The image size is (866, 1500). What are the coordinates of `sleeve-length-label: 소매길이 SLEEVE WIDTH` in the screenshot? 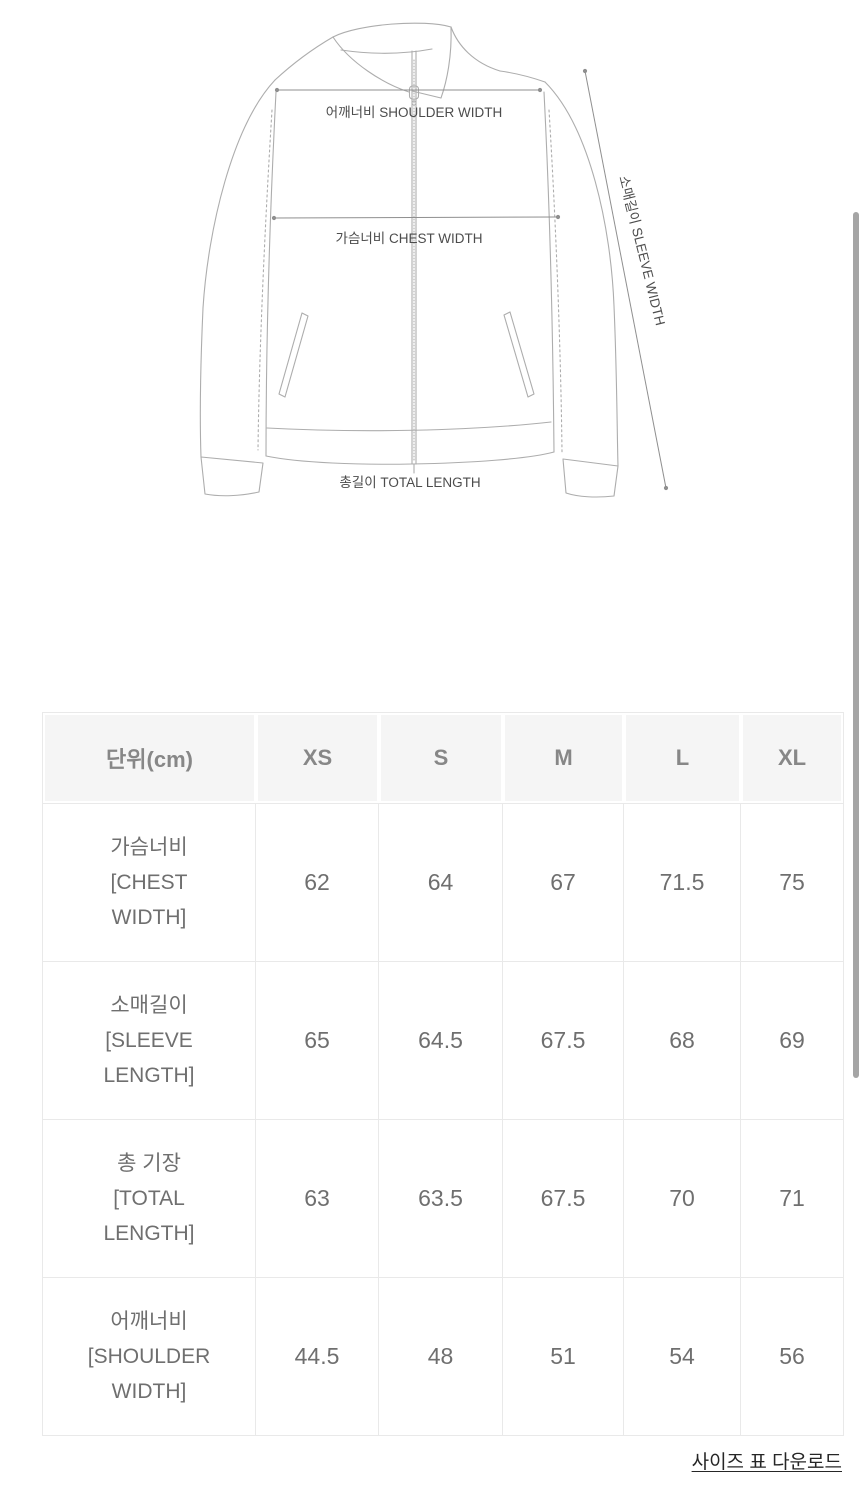 It's located at (642, 250).